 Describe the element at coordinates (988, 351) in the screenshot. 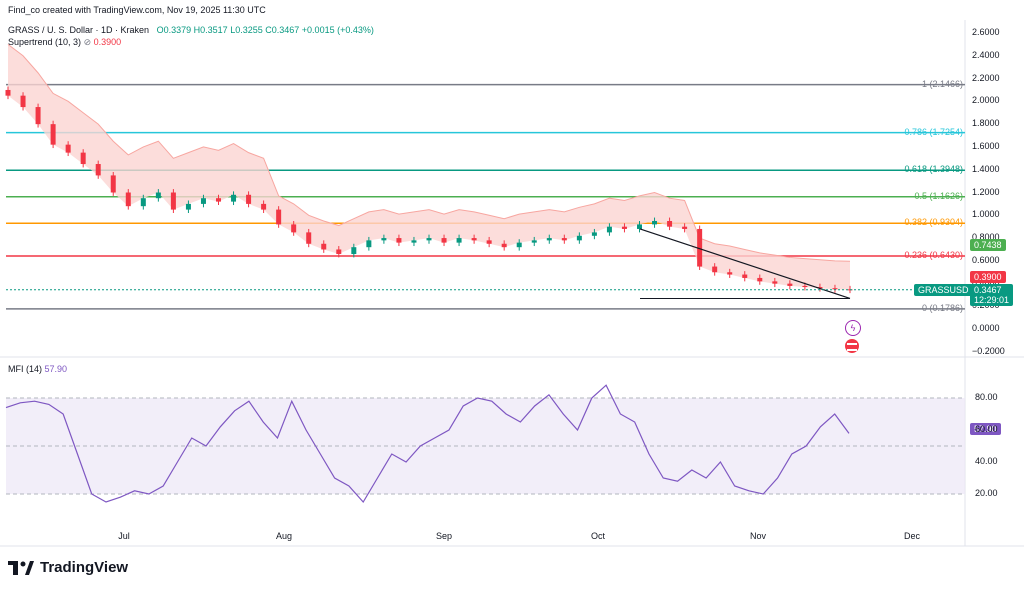

I see `price-tick-label: −0.2000` at that location.